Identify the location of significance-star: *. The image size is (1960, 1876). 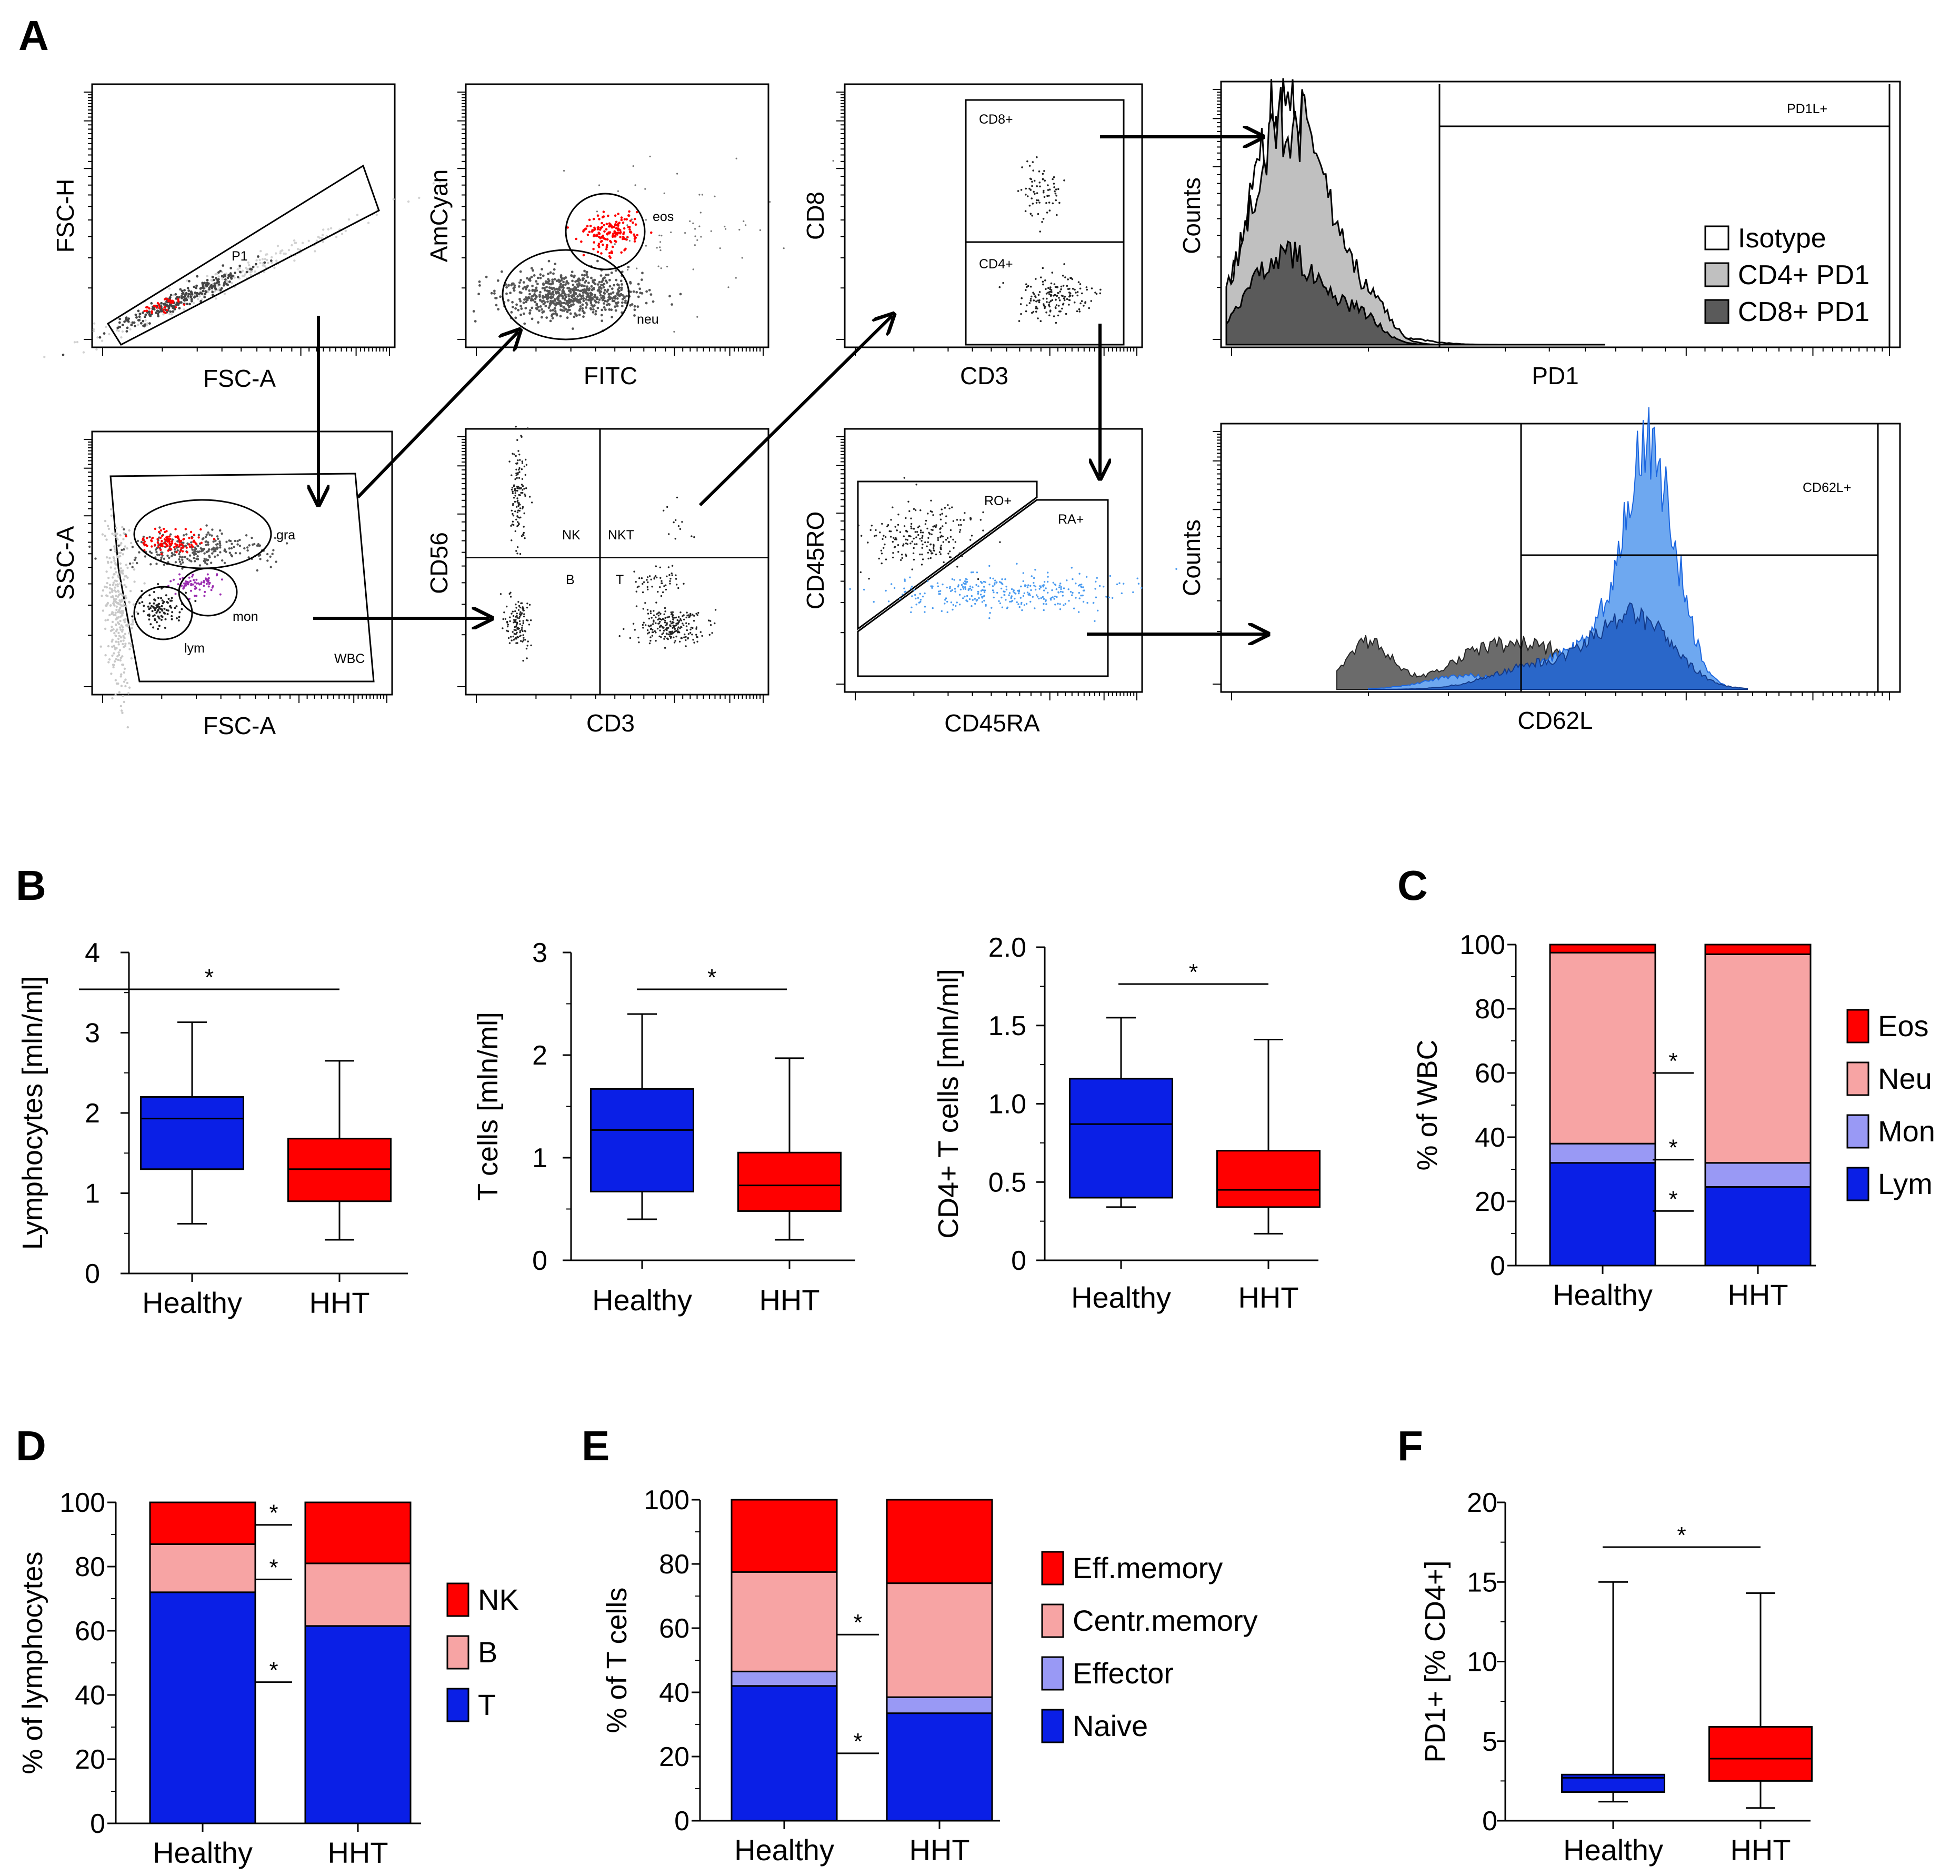
(273, 1567).